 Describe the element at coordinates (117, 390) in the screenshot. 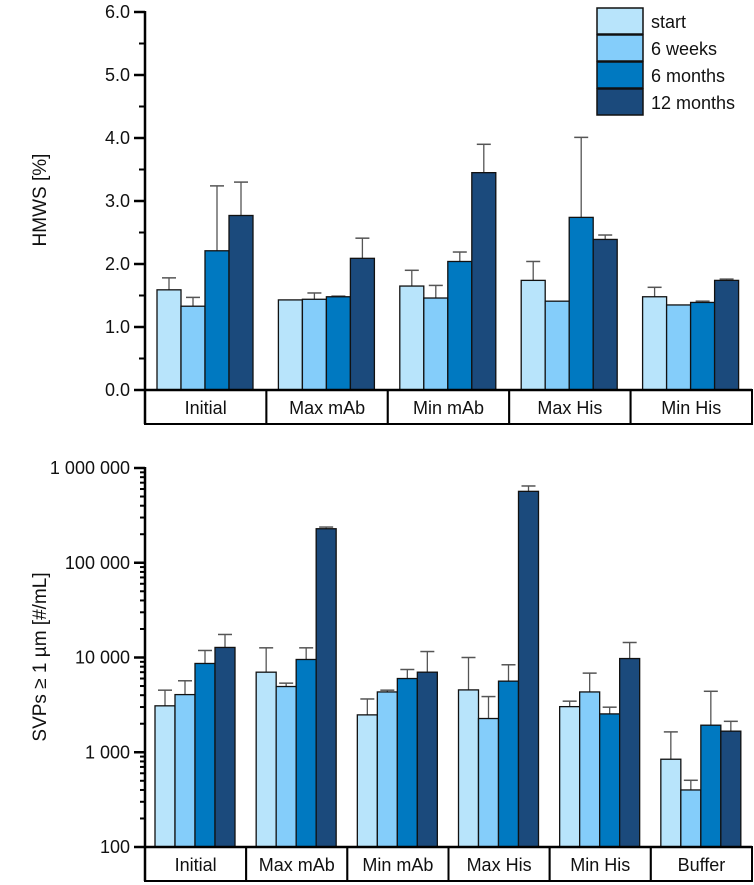

I see `y-tick-label: 0.0` at that location.